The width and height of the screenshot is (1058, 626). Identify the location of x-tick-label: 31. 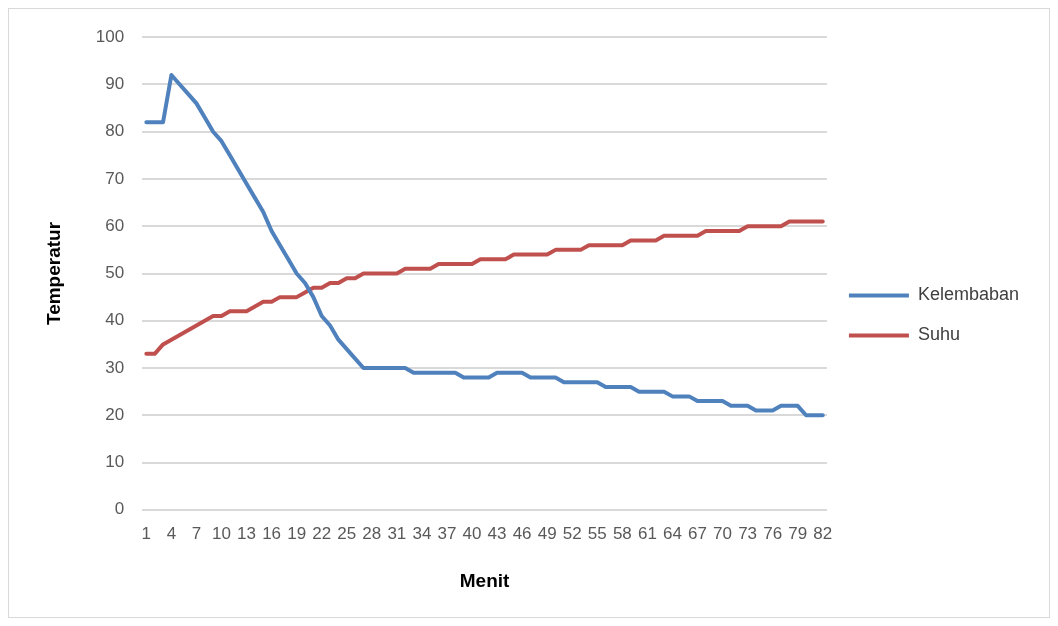
(397, 533).